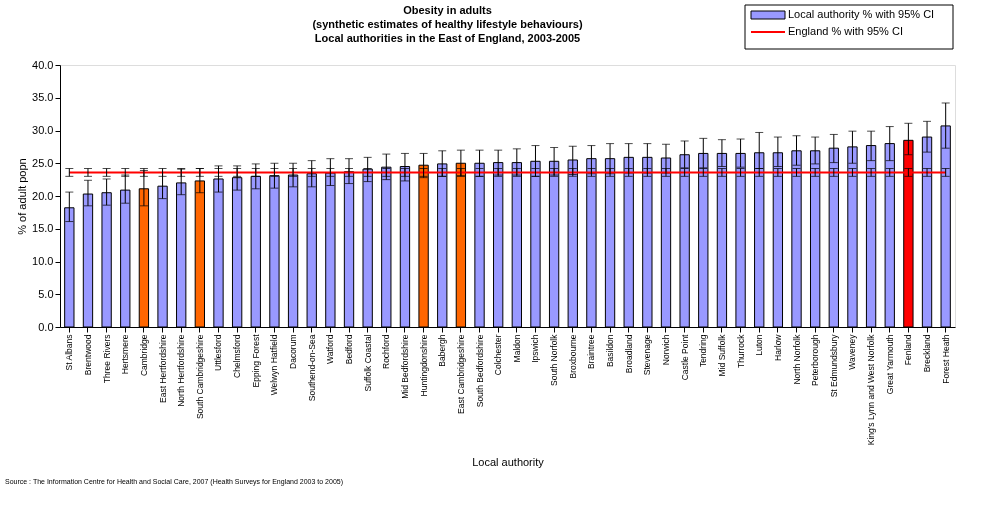 This screenshot has height=510, width=1003. Describe the element at coordinates (311, 368) in the screenshot. I see `x-tick-label: Southend-on-Sea` at that location.